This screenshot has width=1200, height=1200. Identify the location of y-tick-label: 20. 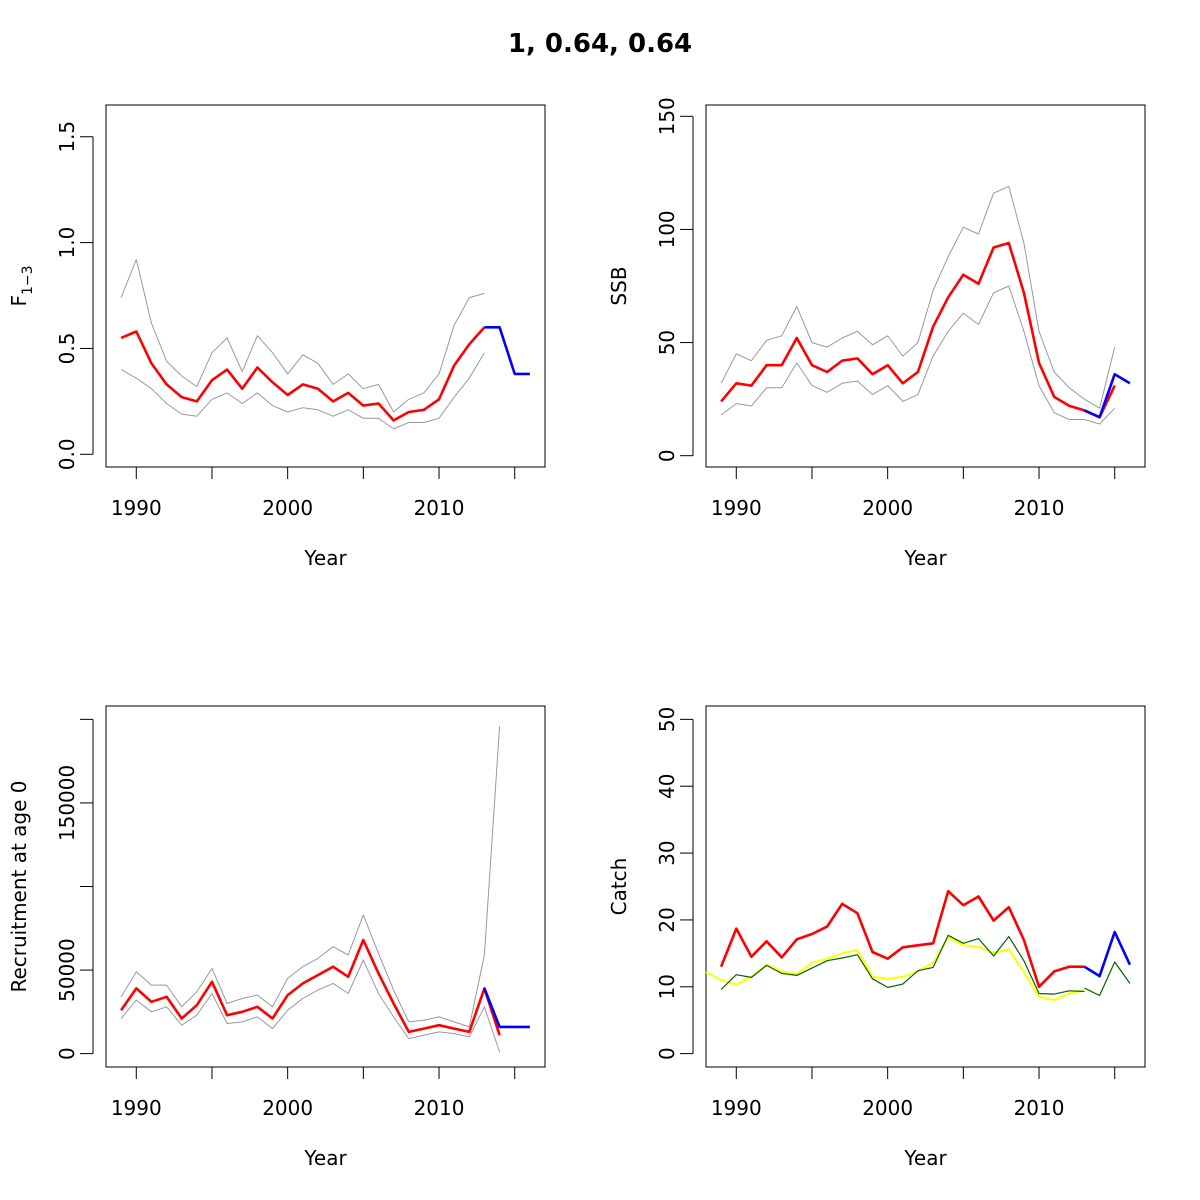
(667, 919).